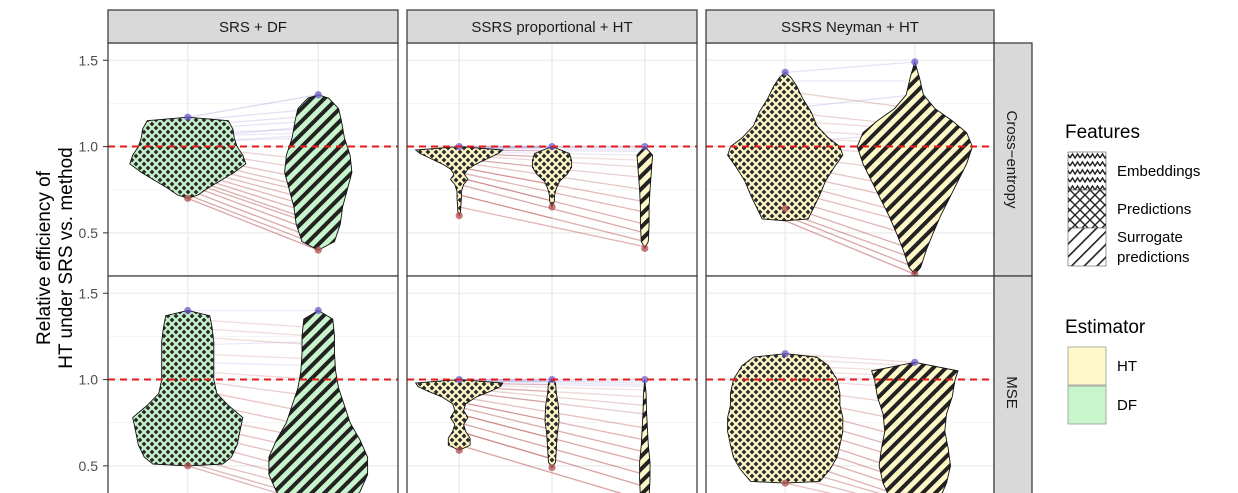 This screenshot has width=1238, height=493. Describe the element at coordinates (1087, 209) in the screenshot. I see `predictions-swatch` at that location.